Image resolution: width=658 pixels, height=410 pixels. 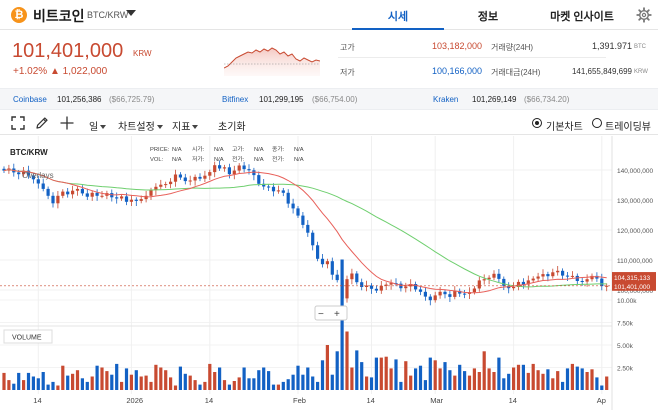 What do you see at coordinates (347, 72) in the screenshot?
I see `low-label: 저가` at bounding box center [347, 72].